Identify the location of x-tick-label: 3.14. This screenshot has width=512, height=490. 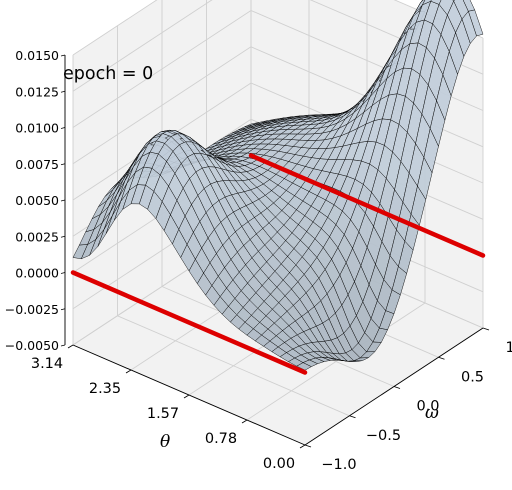
(47, 364).